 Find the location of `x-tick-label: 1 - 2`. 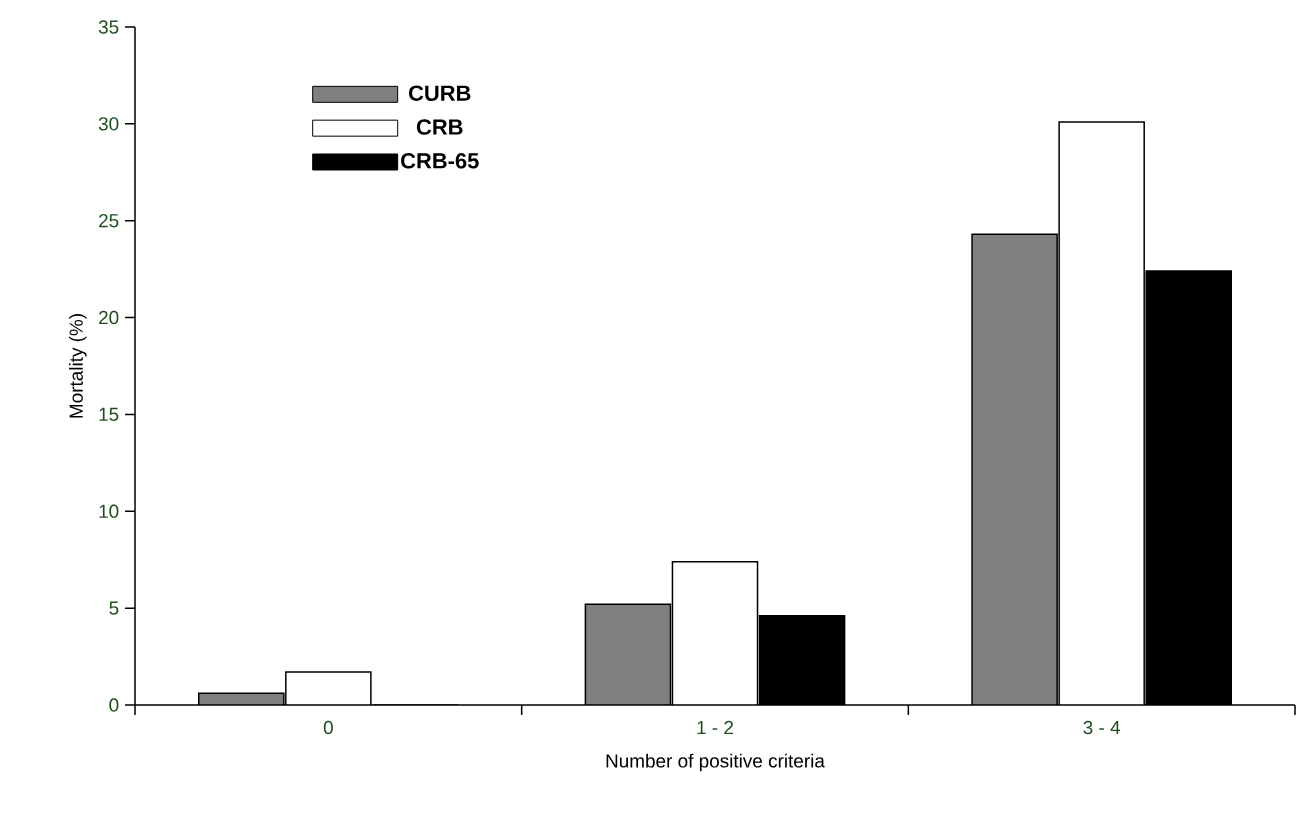

x-tick-label: 1 - 2 is located at coordinates (715, 727).